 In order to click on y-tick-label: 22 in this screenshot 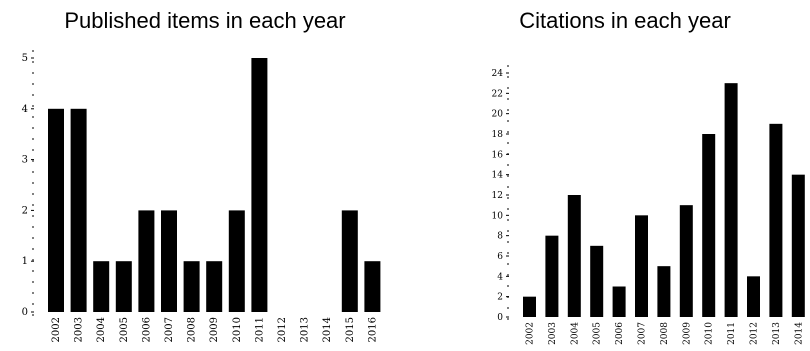, I will do `click(497, 94)`.